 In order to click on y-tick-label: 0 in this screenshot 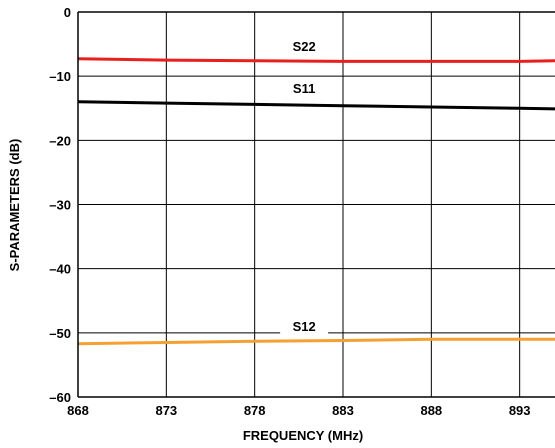, I will do `click(67, 12)`.